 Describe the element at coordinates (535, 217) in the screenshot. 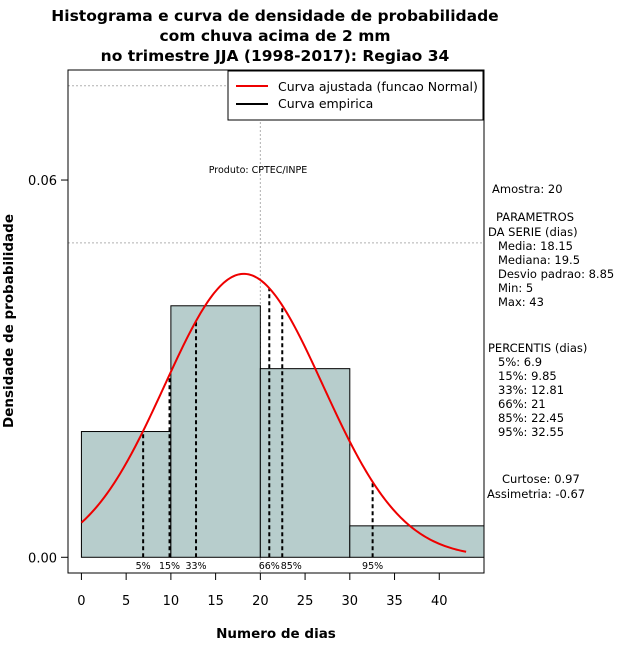

I see `stat-param-title-1: PARAMETROS` at that location.